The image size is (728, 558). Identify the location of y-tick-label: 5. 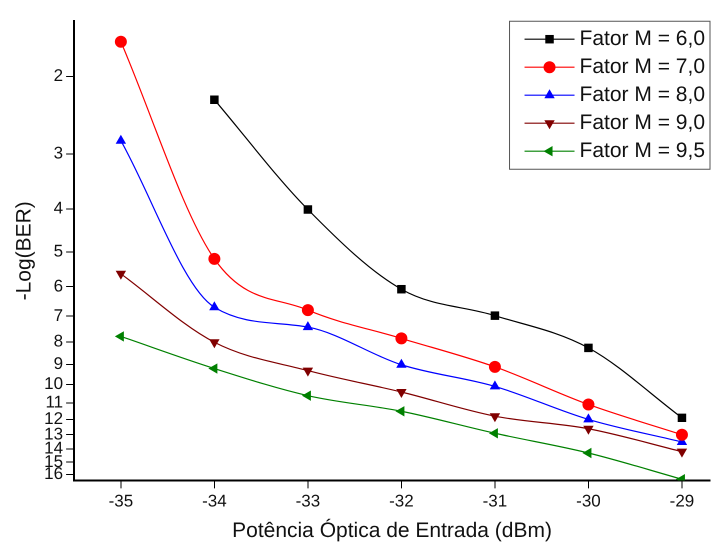
(59, 250).